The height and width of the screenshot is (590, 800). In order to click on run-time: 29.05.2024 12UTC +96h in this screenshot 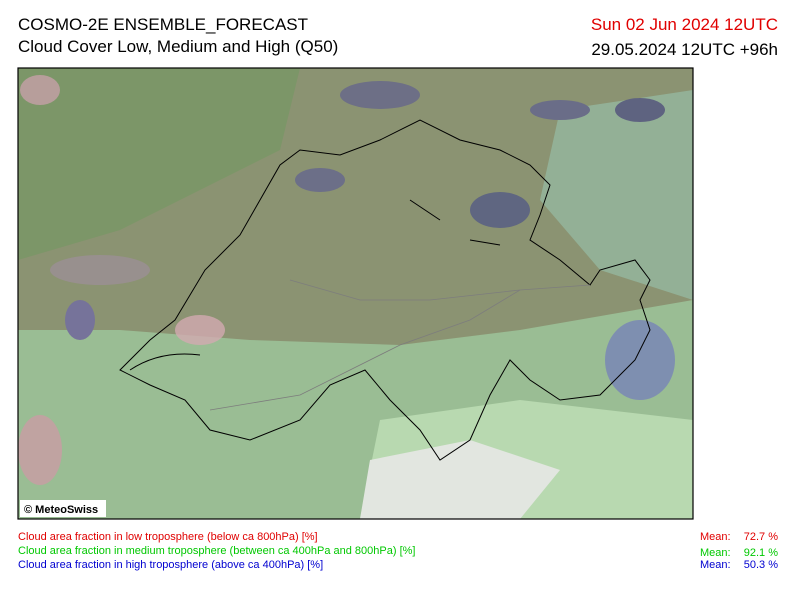, I will do `click(684, 49)`.